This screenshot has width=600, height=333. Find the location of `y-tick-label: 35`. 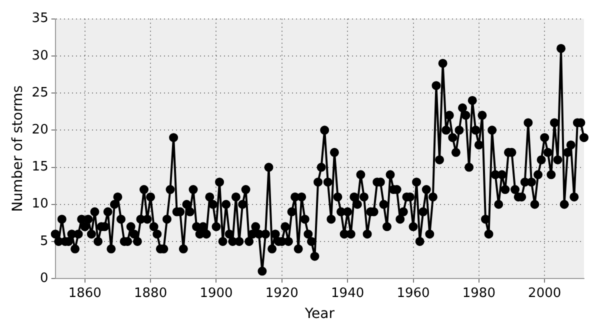

y-tick-label: 35 is located at coordinates (40, 18).